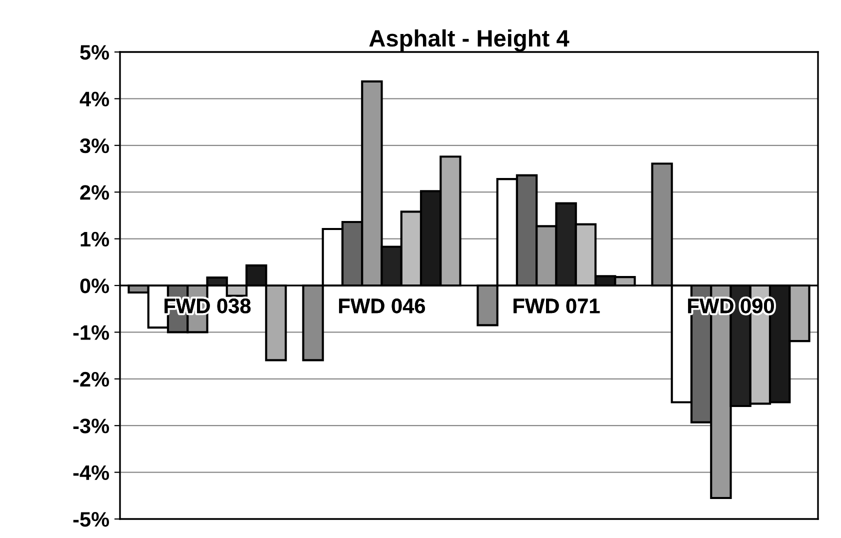 This screenshot has width=841, height=538. What do you see at coordinates (91, 379) in the screenshot?
I see `y-tick-label: -2%` at bounding box center [91, 379].